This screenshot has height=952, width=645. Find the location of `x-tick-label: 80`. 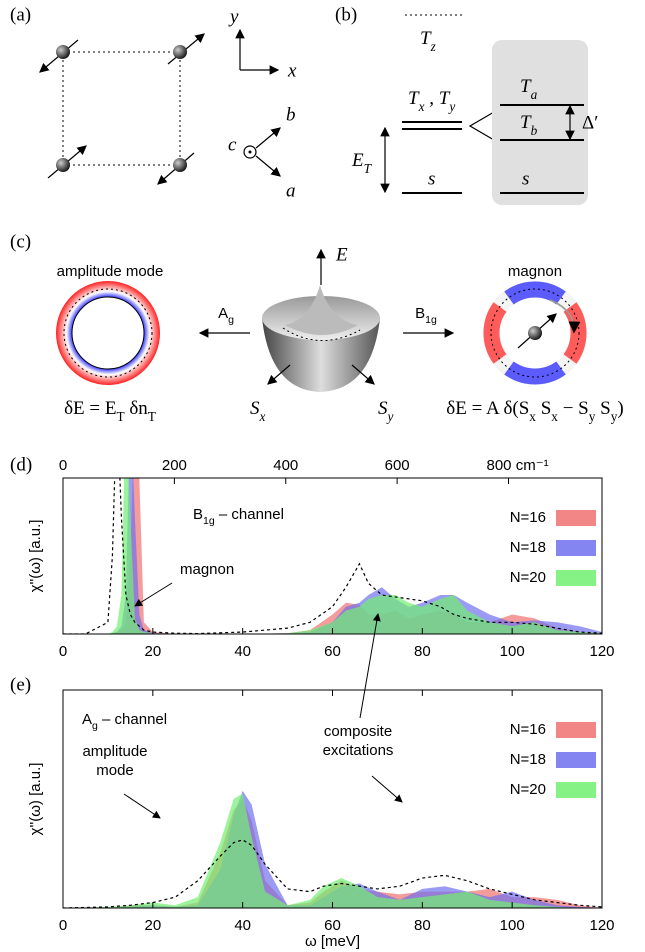

x-tick-label: 80 is located at coordinates (422, 925).